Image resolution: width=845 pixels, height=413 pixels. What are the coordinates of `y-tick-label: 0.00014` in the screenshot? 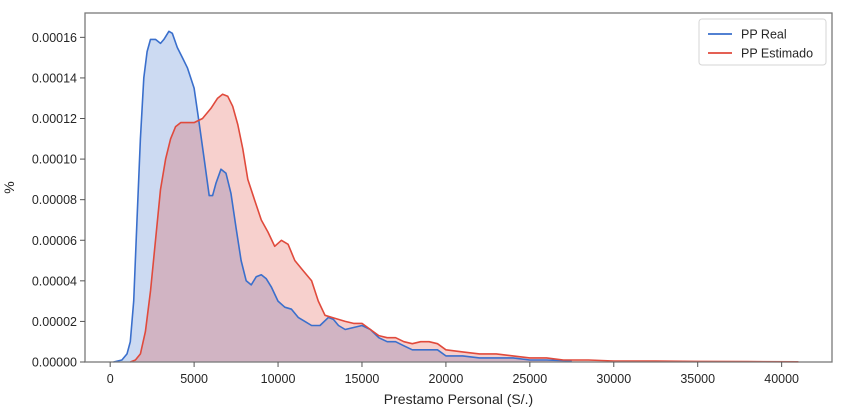 It's located at (54, 78).